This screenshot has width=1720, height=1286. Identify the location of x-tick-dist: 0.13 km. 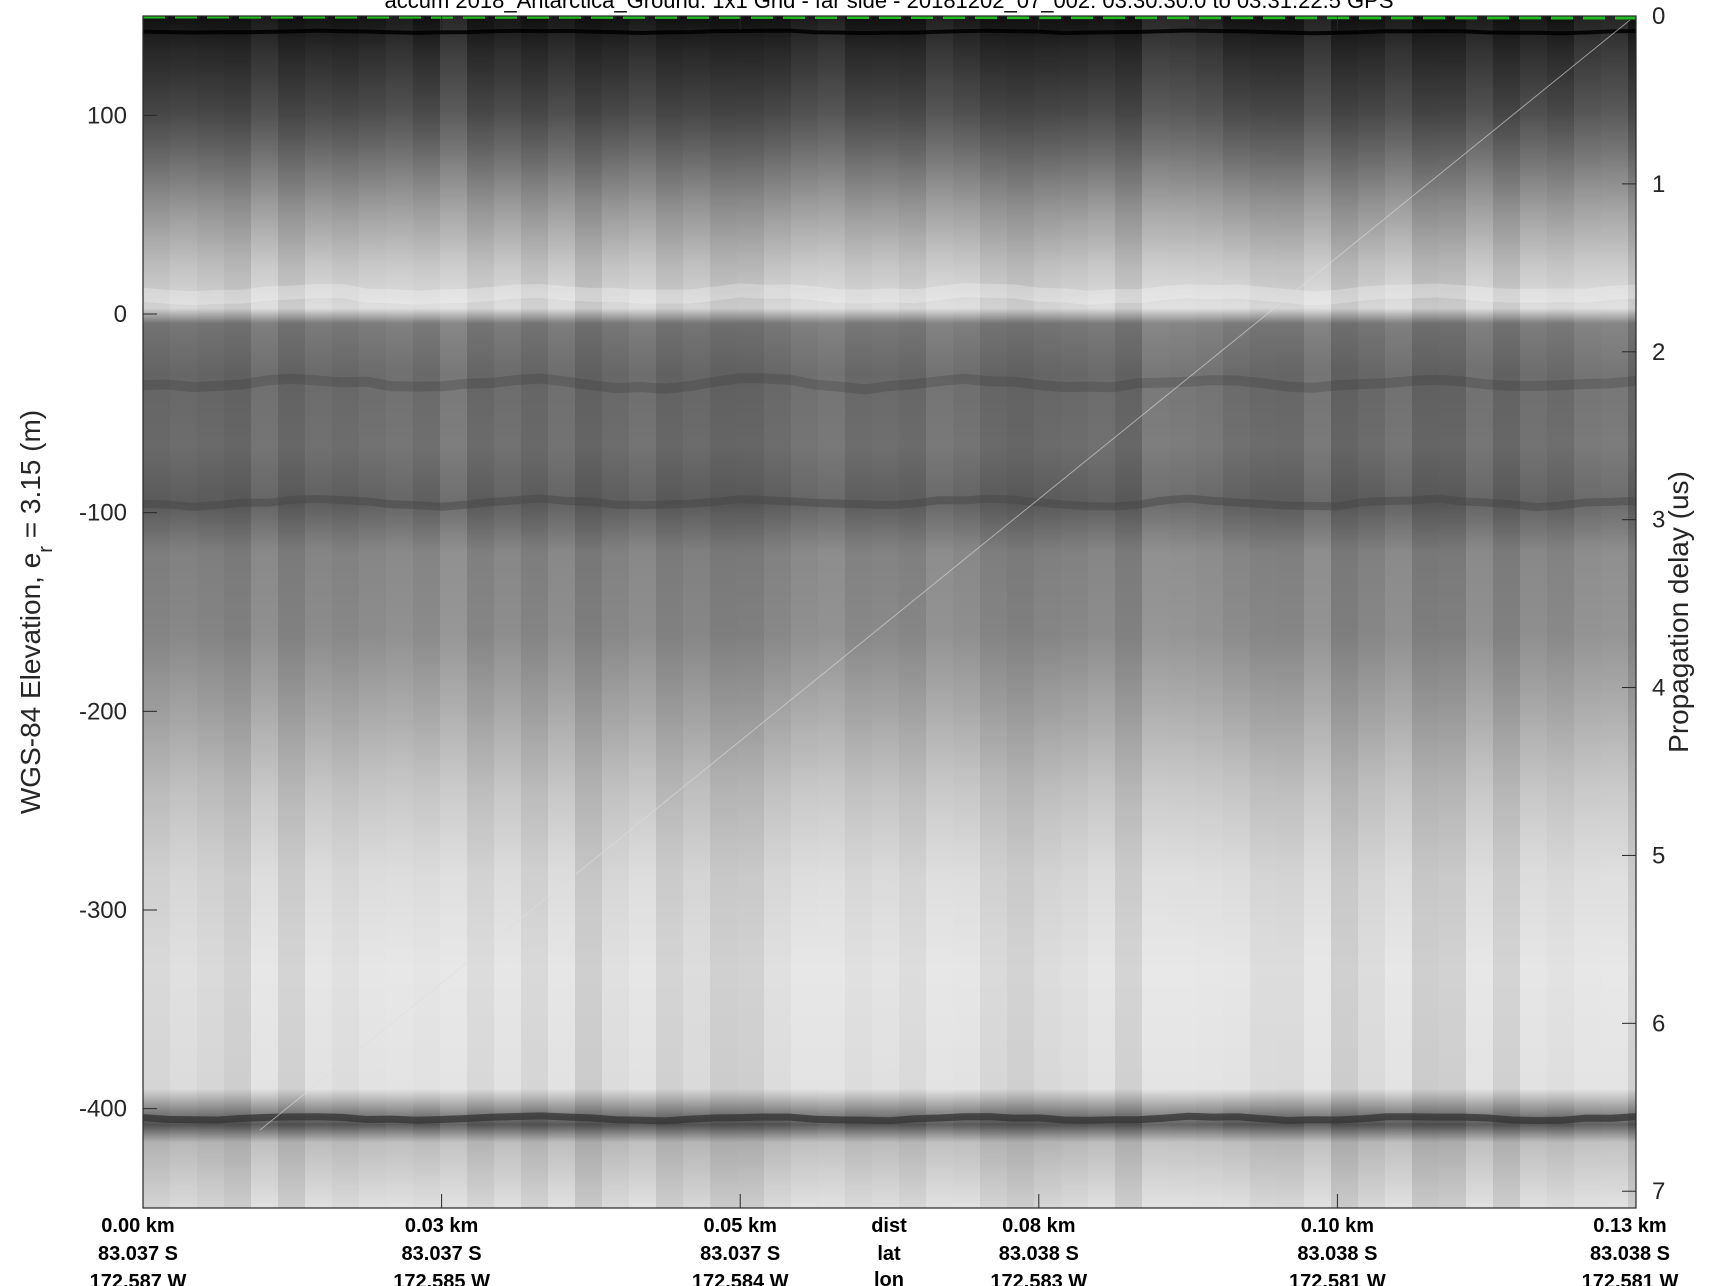
(1629, 1226).